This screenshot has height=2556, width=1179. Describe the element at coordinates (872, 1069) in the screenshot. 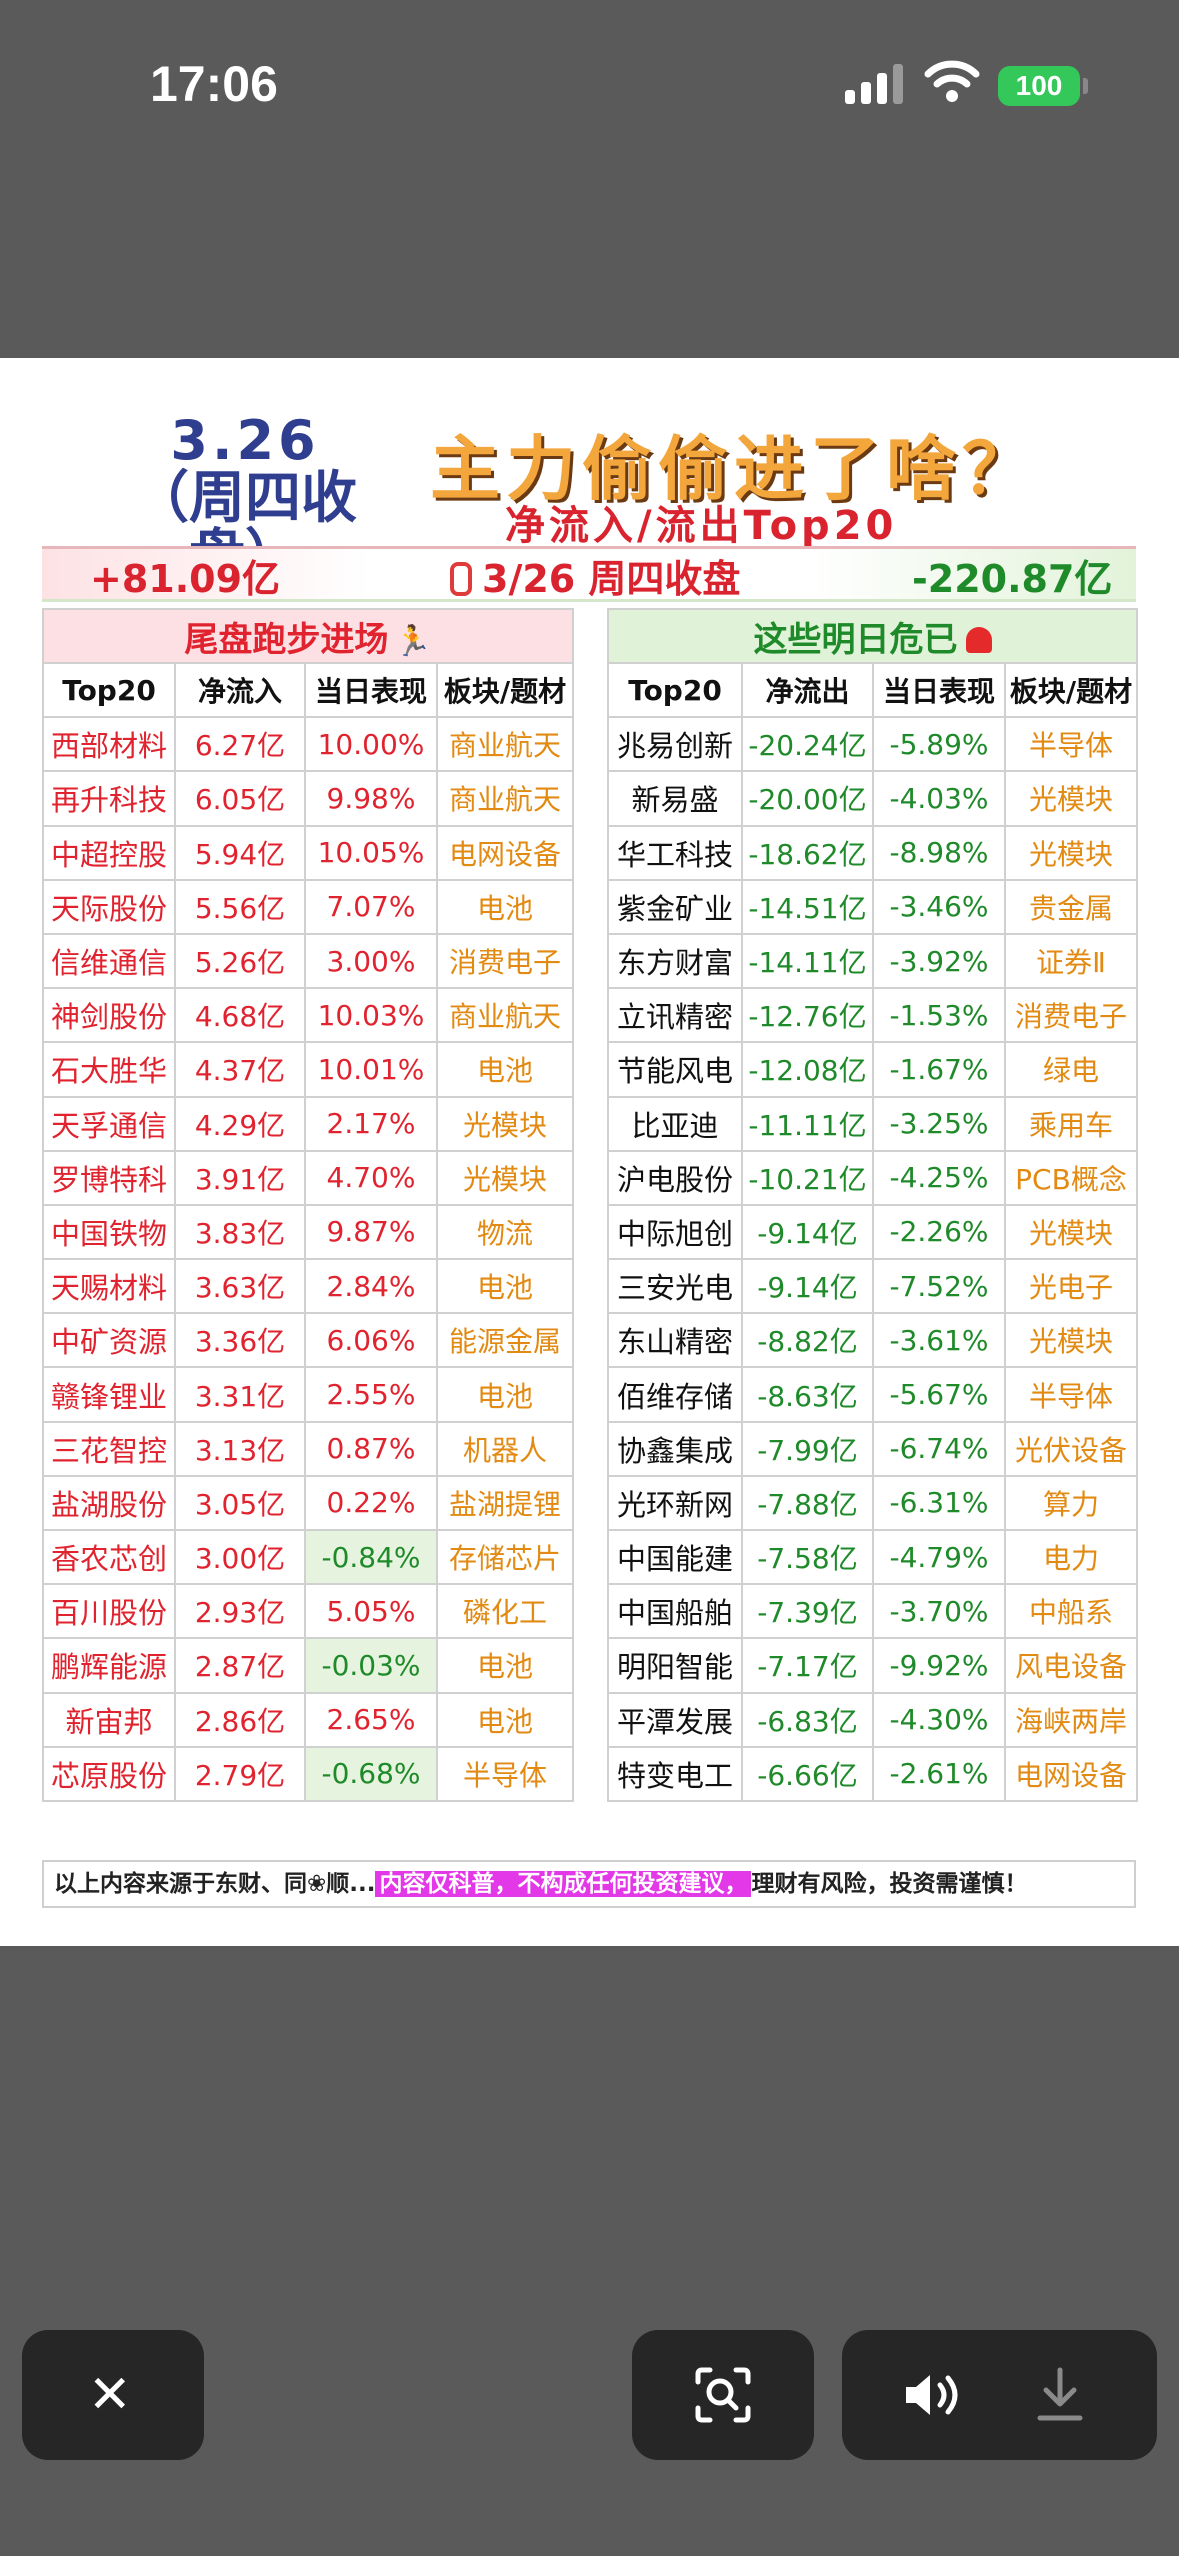

I see `right-table-row: 节能风电 -12.08亿 -1.67% 绿电` at that location.